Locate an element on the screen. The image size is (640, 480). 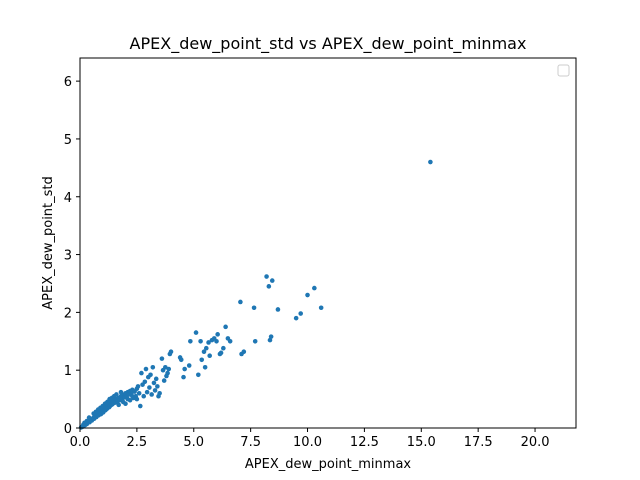
x-tick-label: 10.0 is located at coordinates (307, 442).